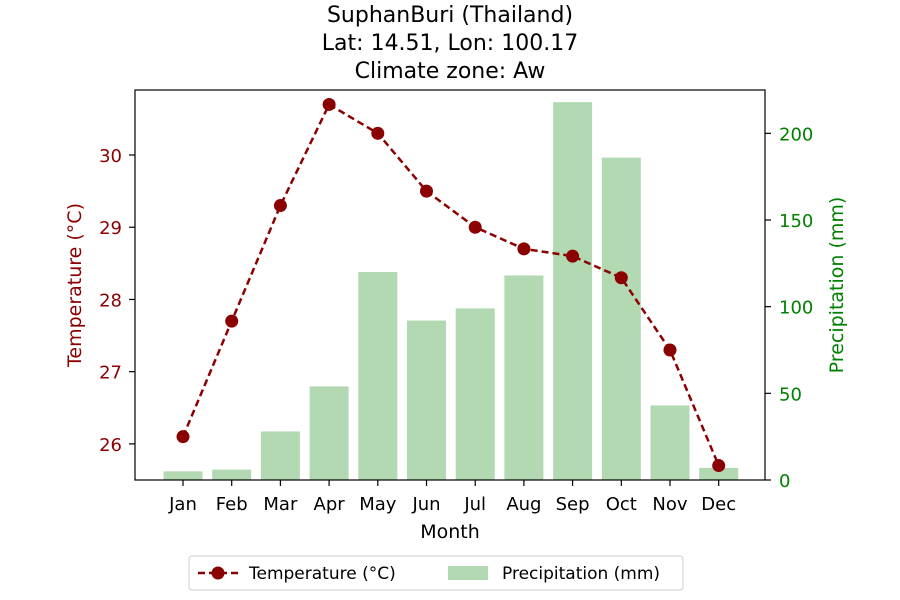 The height and width of the screenshot is (600, 900). What do you see at coordinates (280, 455) in the screenshot?
I see `precipitation-bar-mar` at bounding box center [280, 455].